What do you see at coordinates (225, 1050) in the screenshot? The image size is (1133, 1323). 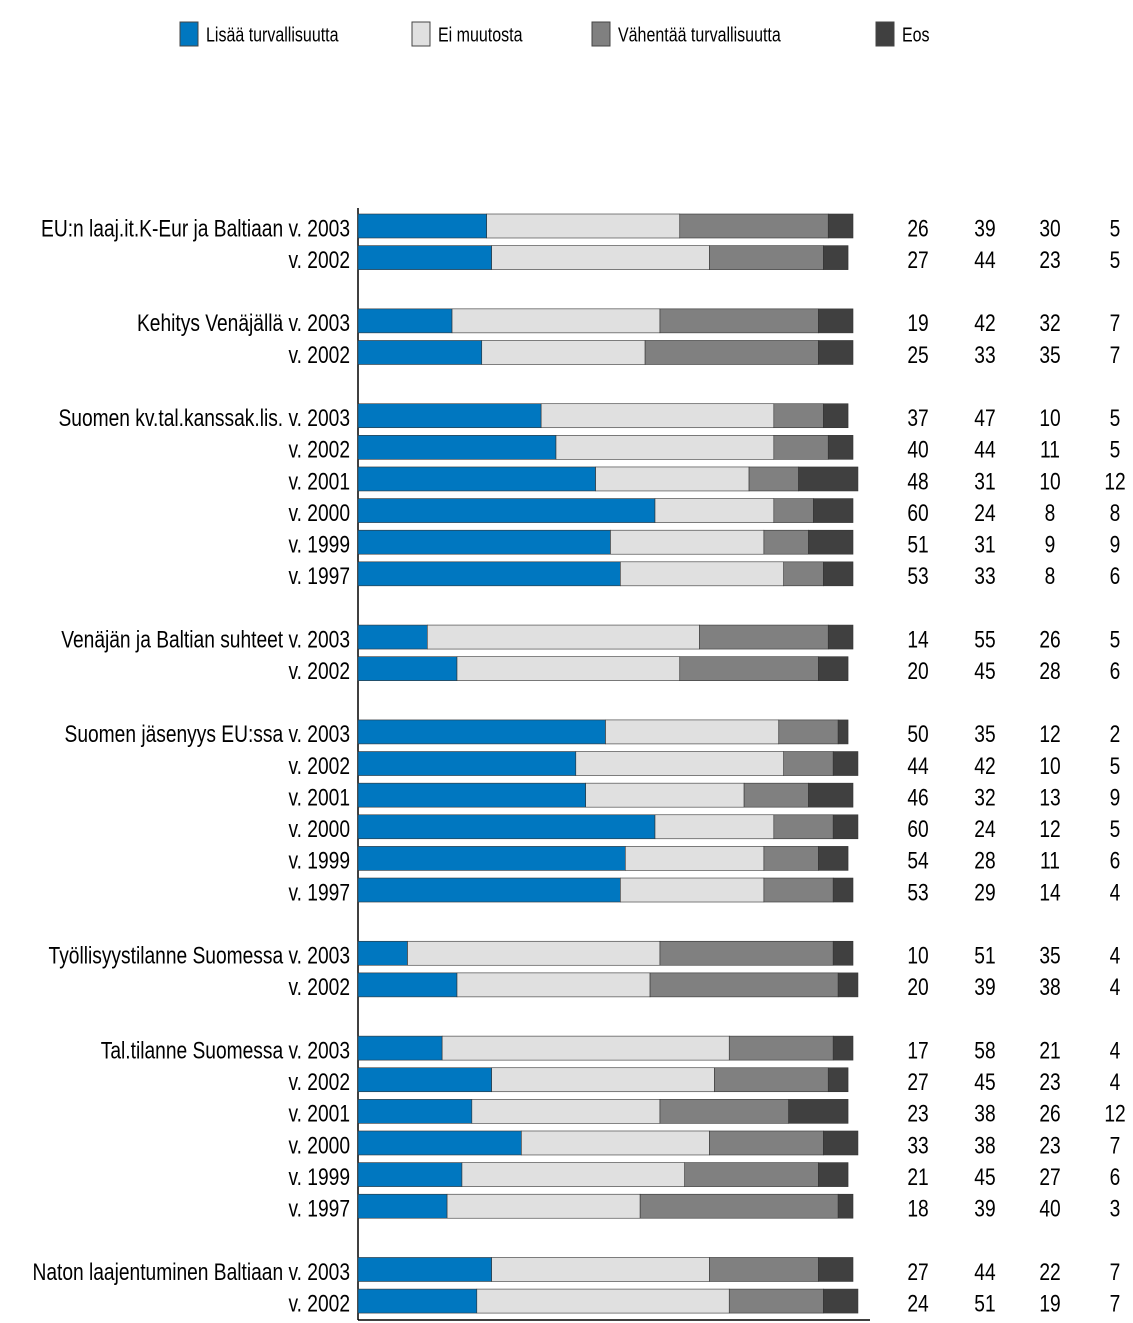 I see `y-tick-label: Tal.tilanne Suomessa v. 2003` at bounding box center [225, 1050].